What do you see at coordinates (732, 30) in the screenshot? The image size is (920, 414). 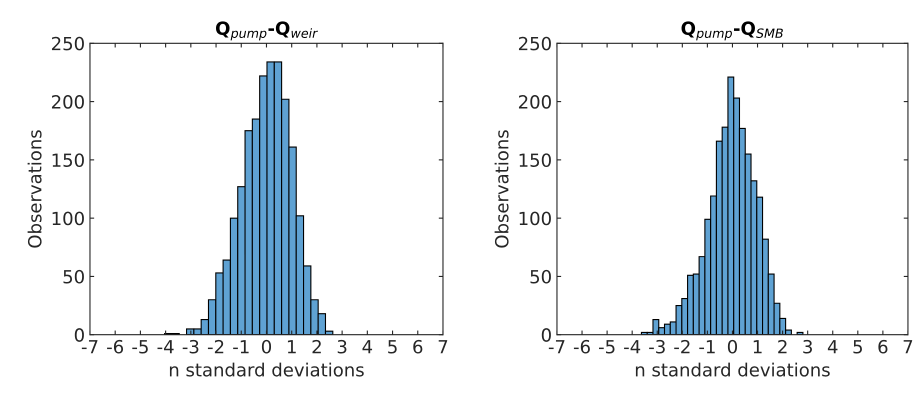 I see `chart-title: Q$_{pump}$-Q$_{SMB}$` at bounding box center [732, 30].